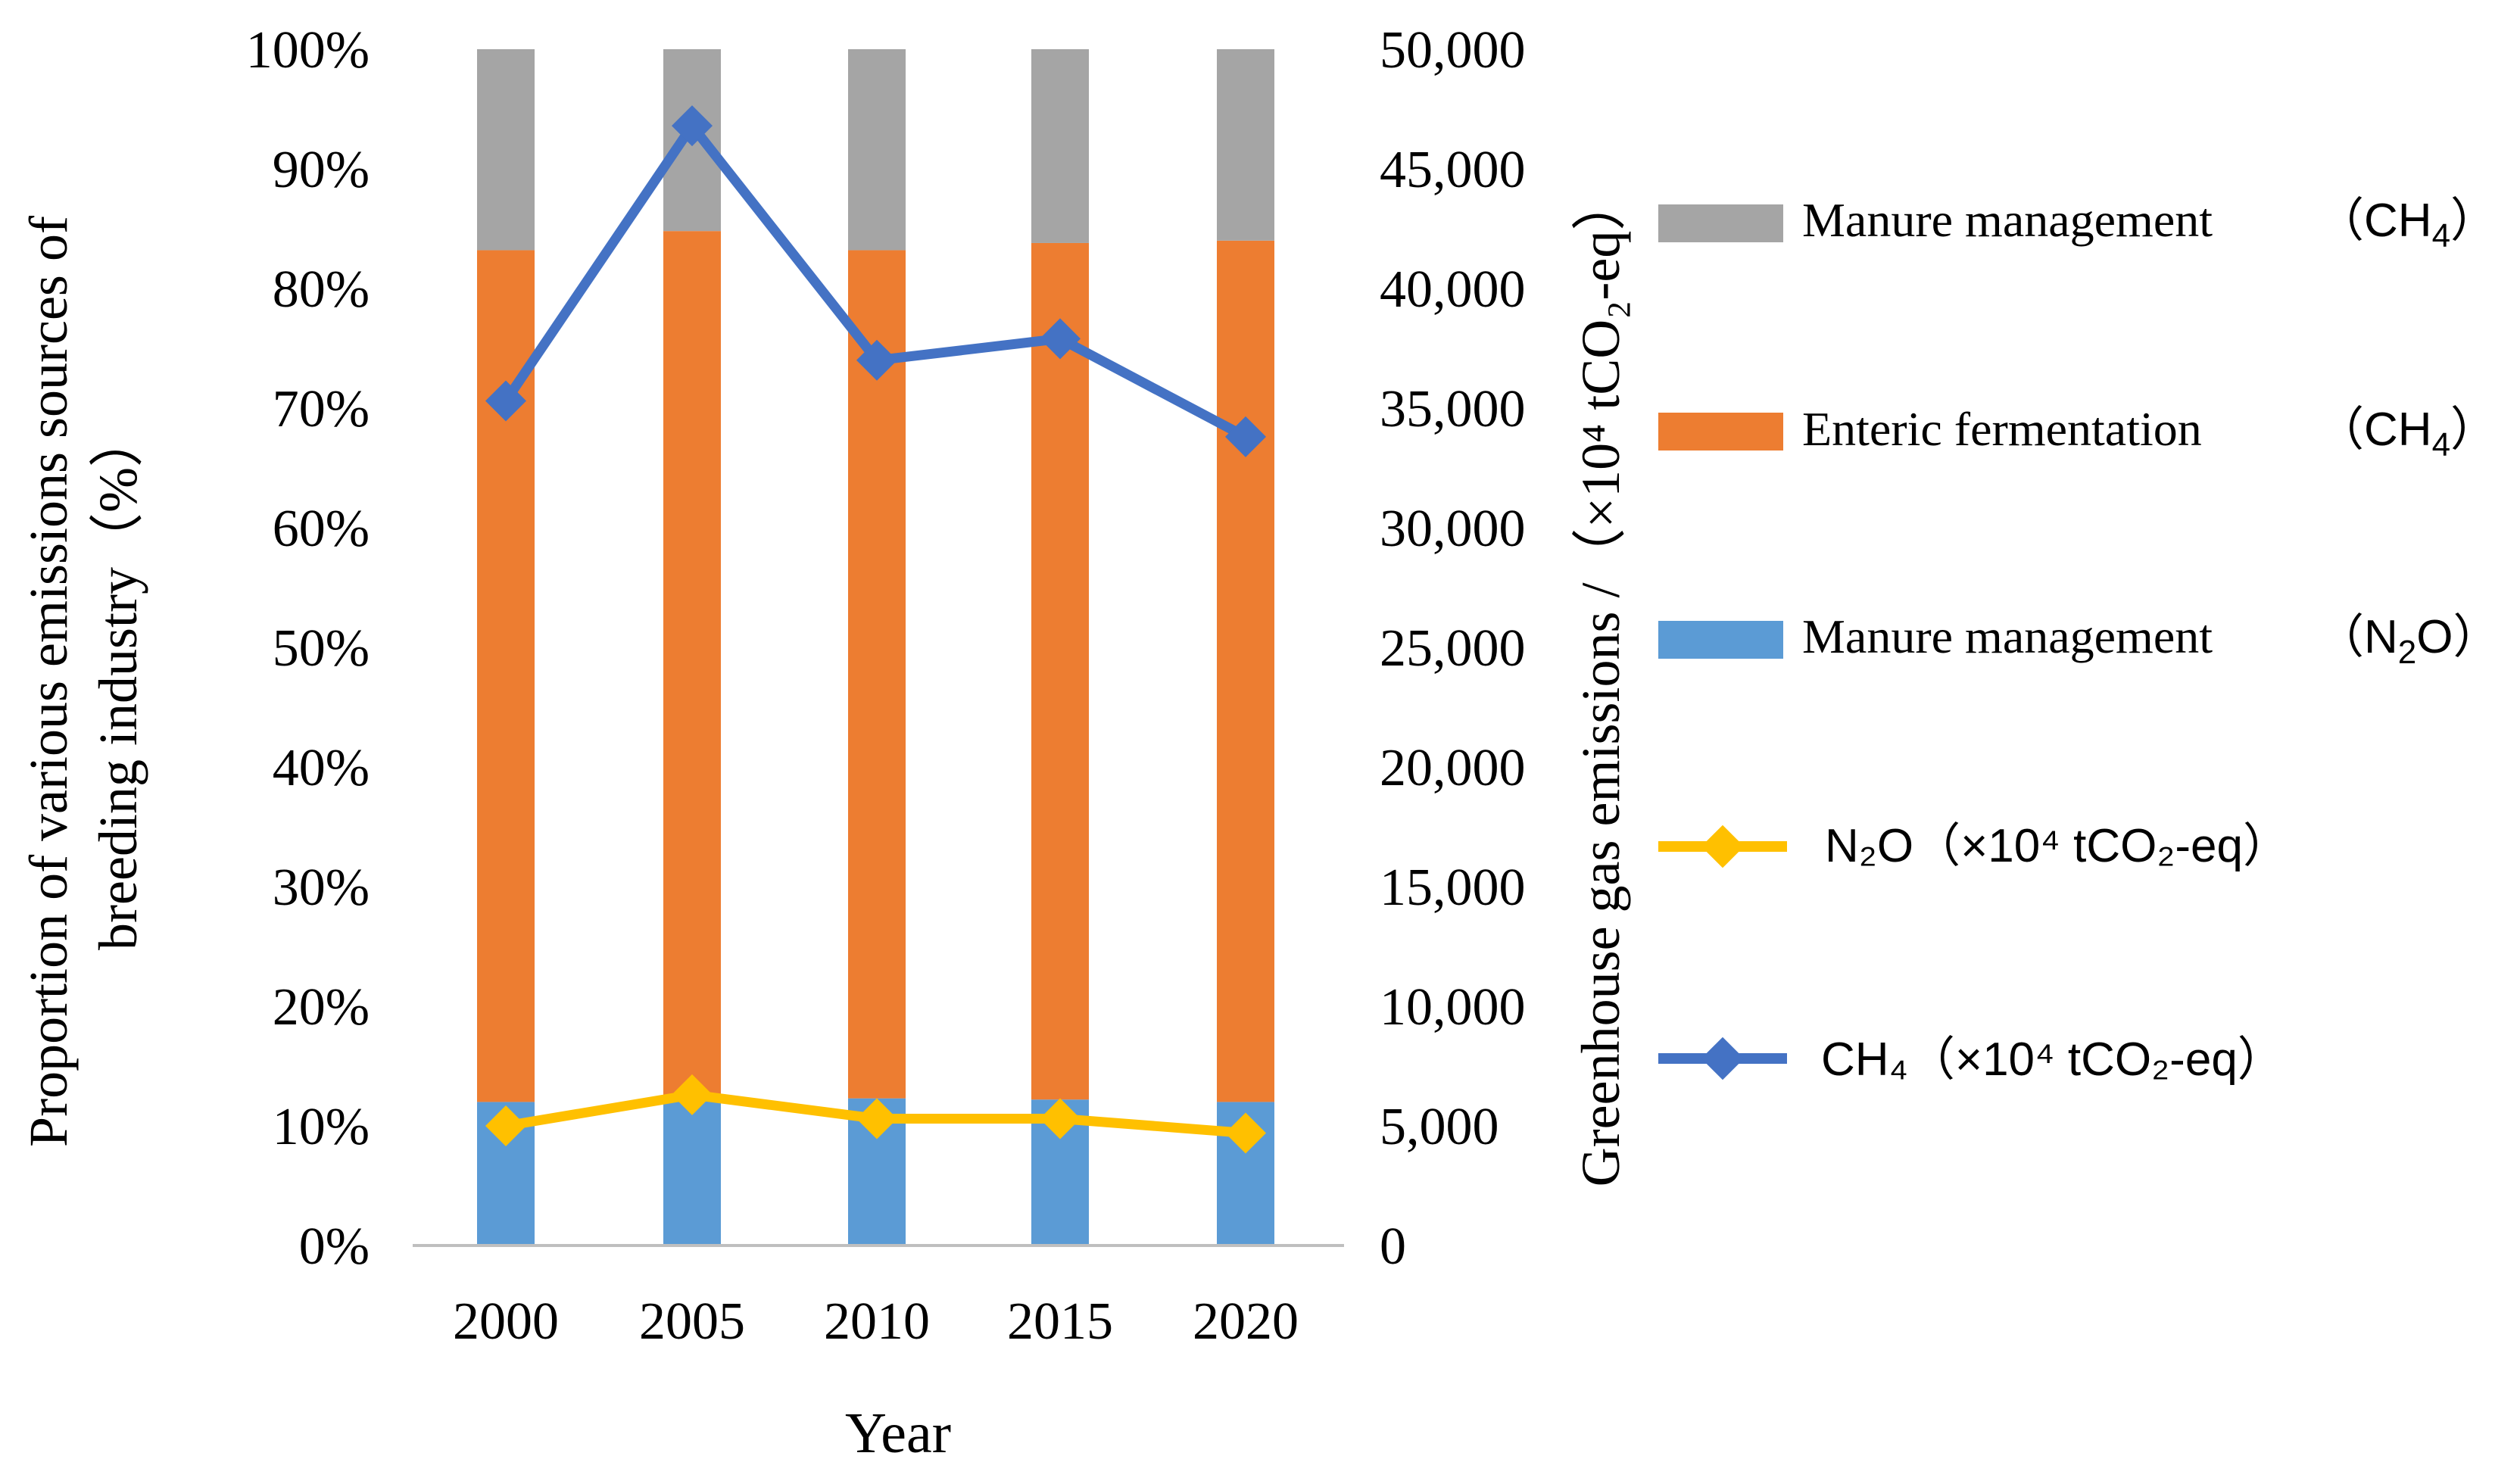 The image size is (2520, 1484). What do you see at coordinates (898, 1433) in the screenshot?
I see `x-axis-title: Year` at bounding box center [898, 1433].